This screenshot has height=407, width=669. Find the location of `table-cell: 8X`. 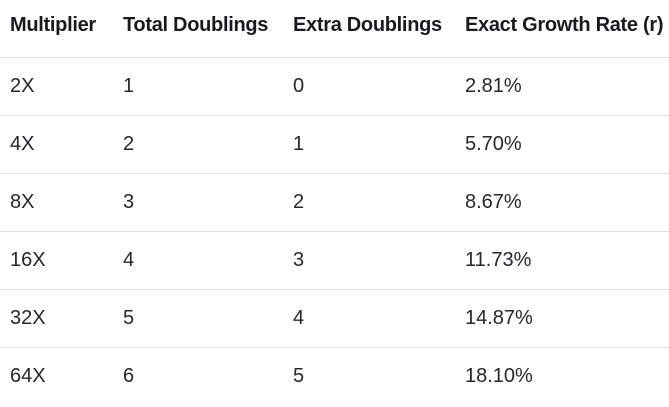

table-cell: 8X is located at coordinates (56, 202).